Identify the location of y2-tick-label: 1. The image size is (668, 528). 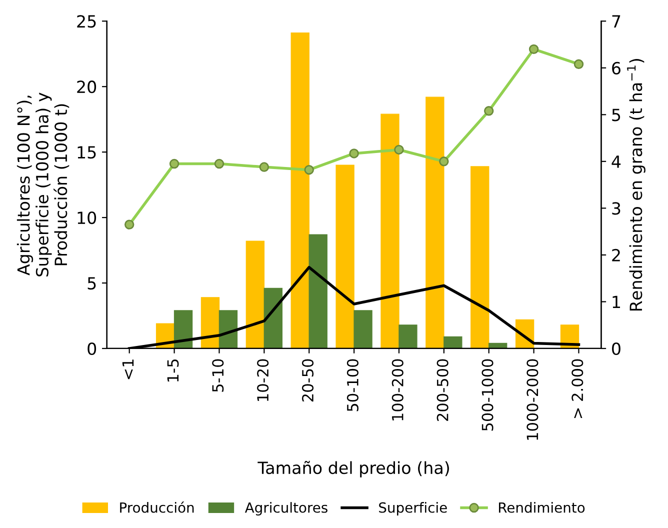
(616, 302).